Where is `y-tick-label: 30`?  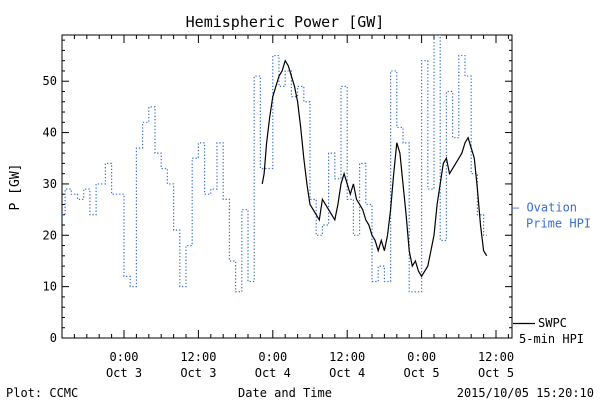 y-tick-label: 30 is located at coordinates (50, 184).